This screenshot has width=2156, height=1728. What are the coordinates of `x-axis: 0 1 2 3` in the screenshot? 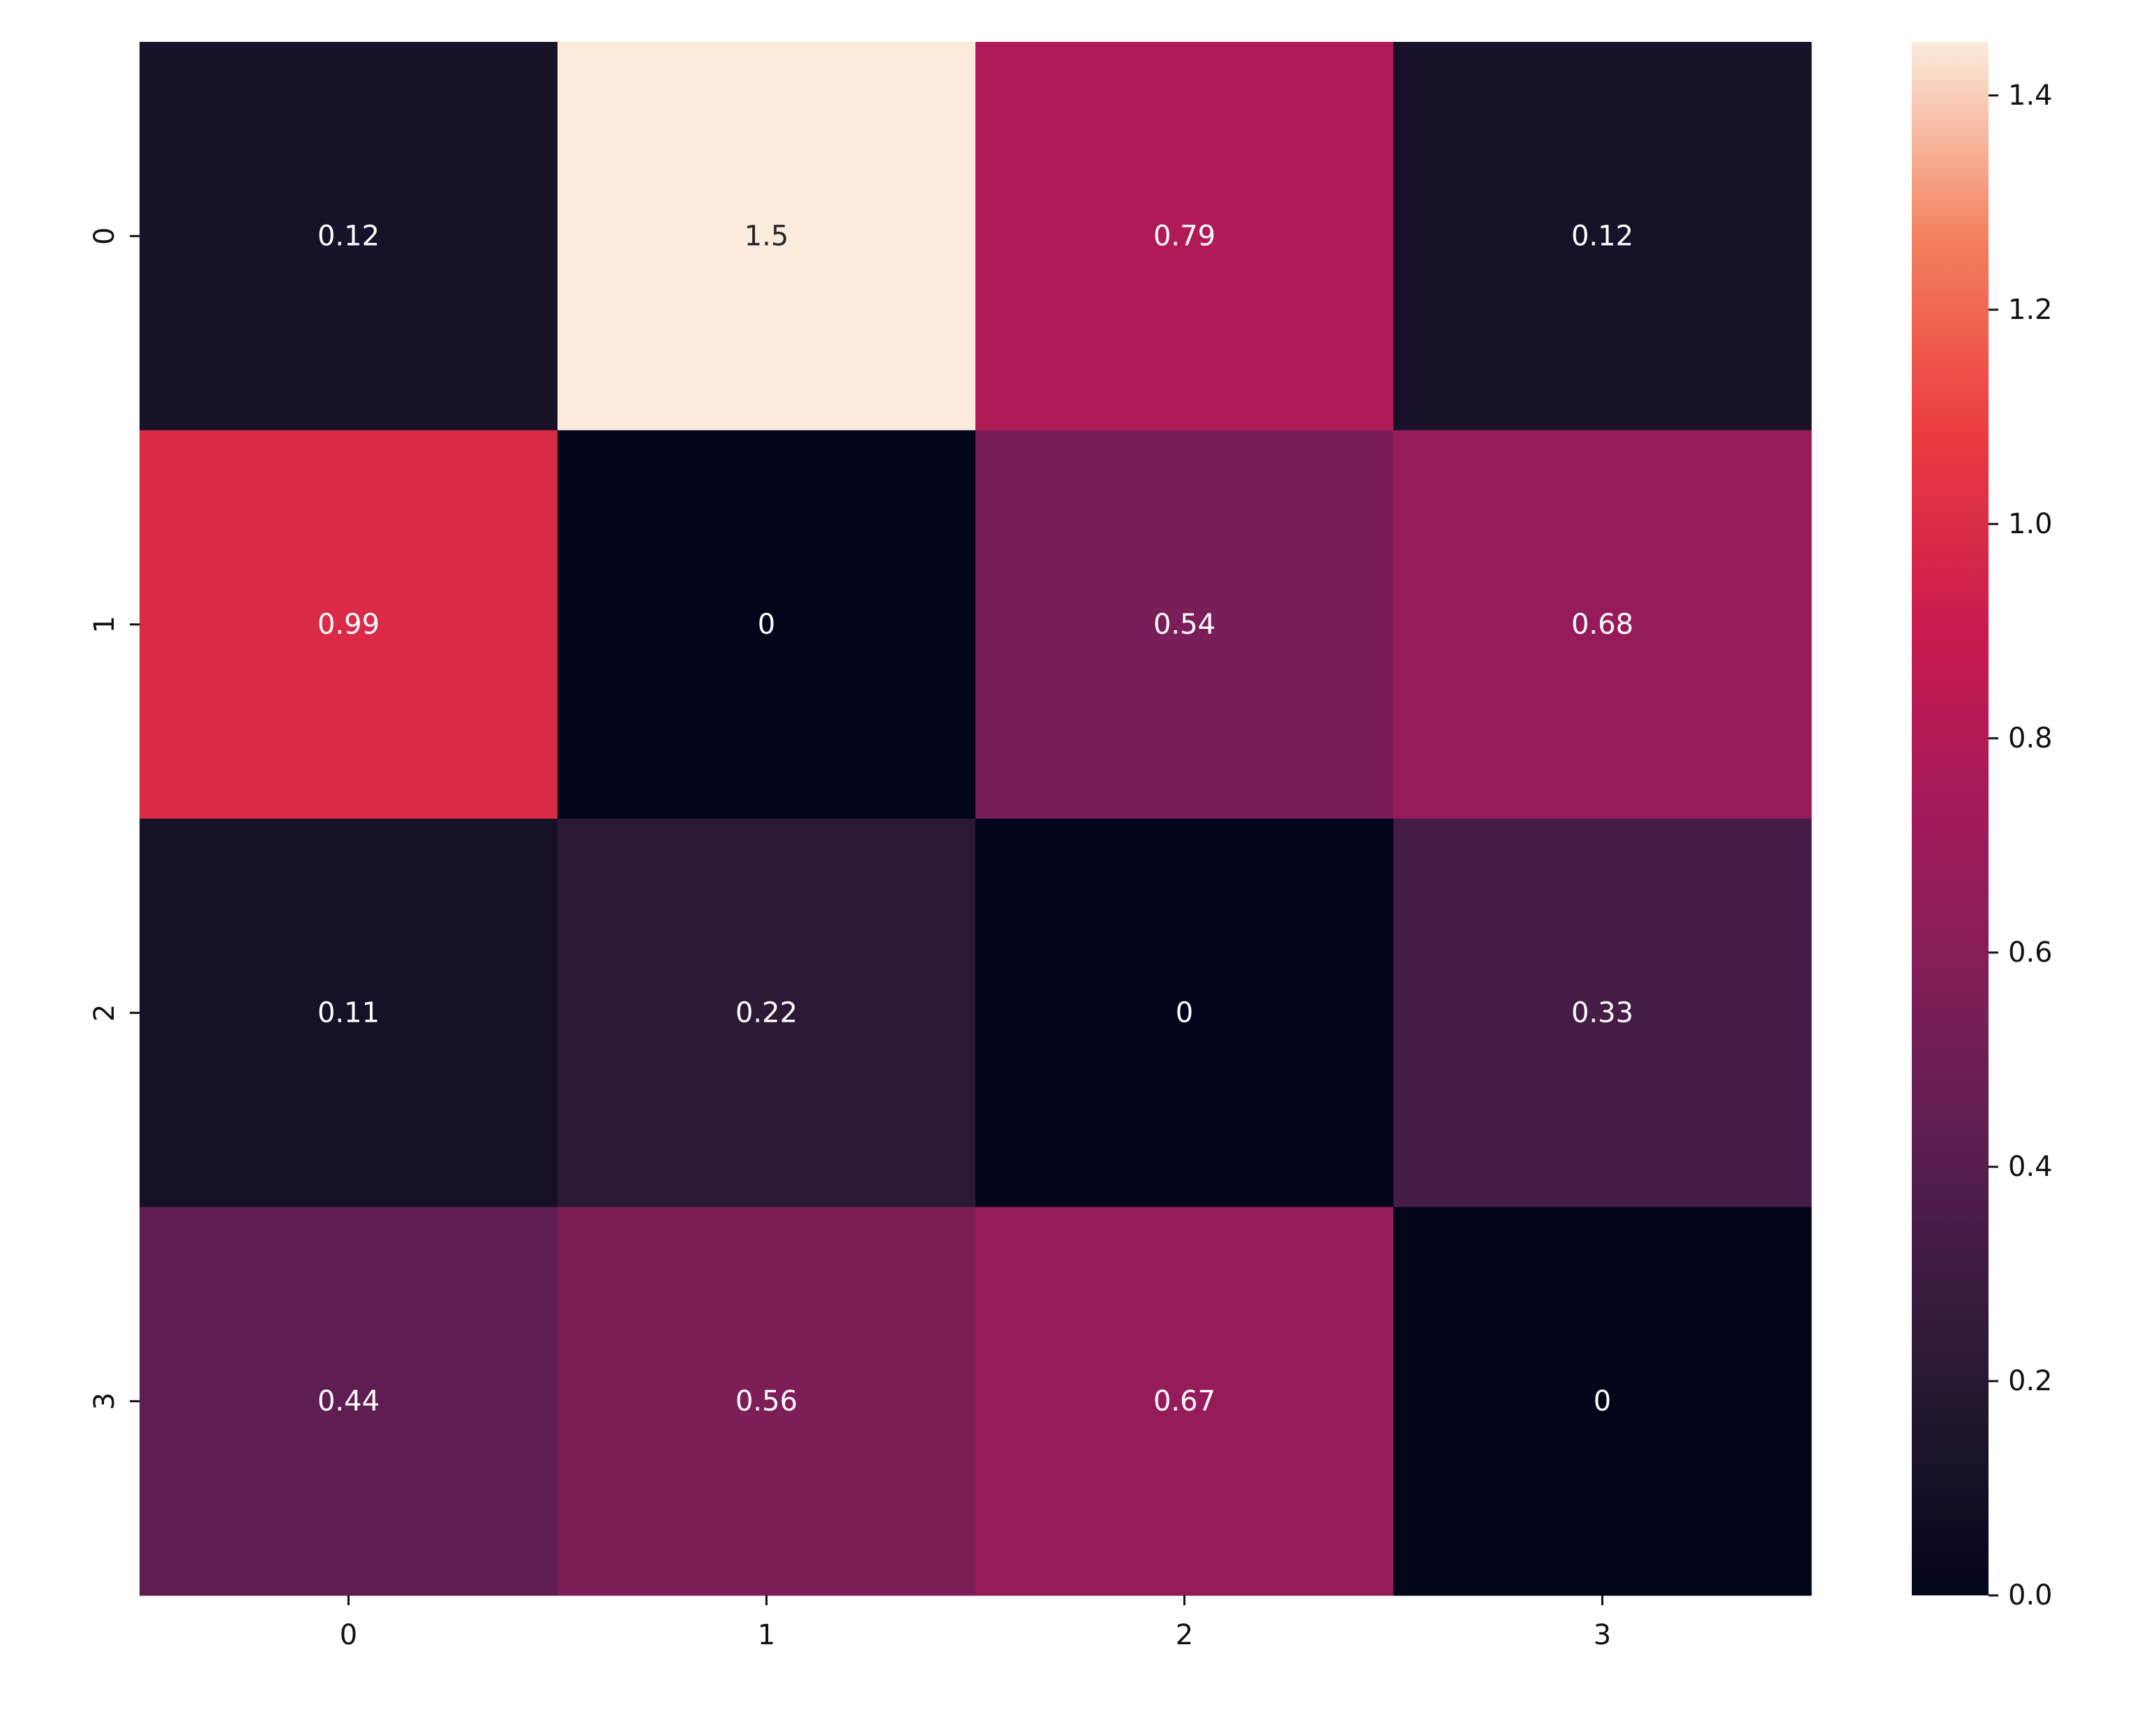 It's located at (975, 1623).